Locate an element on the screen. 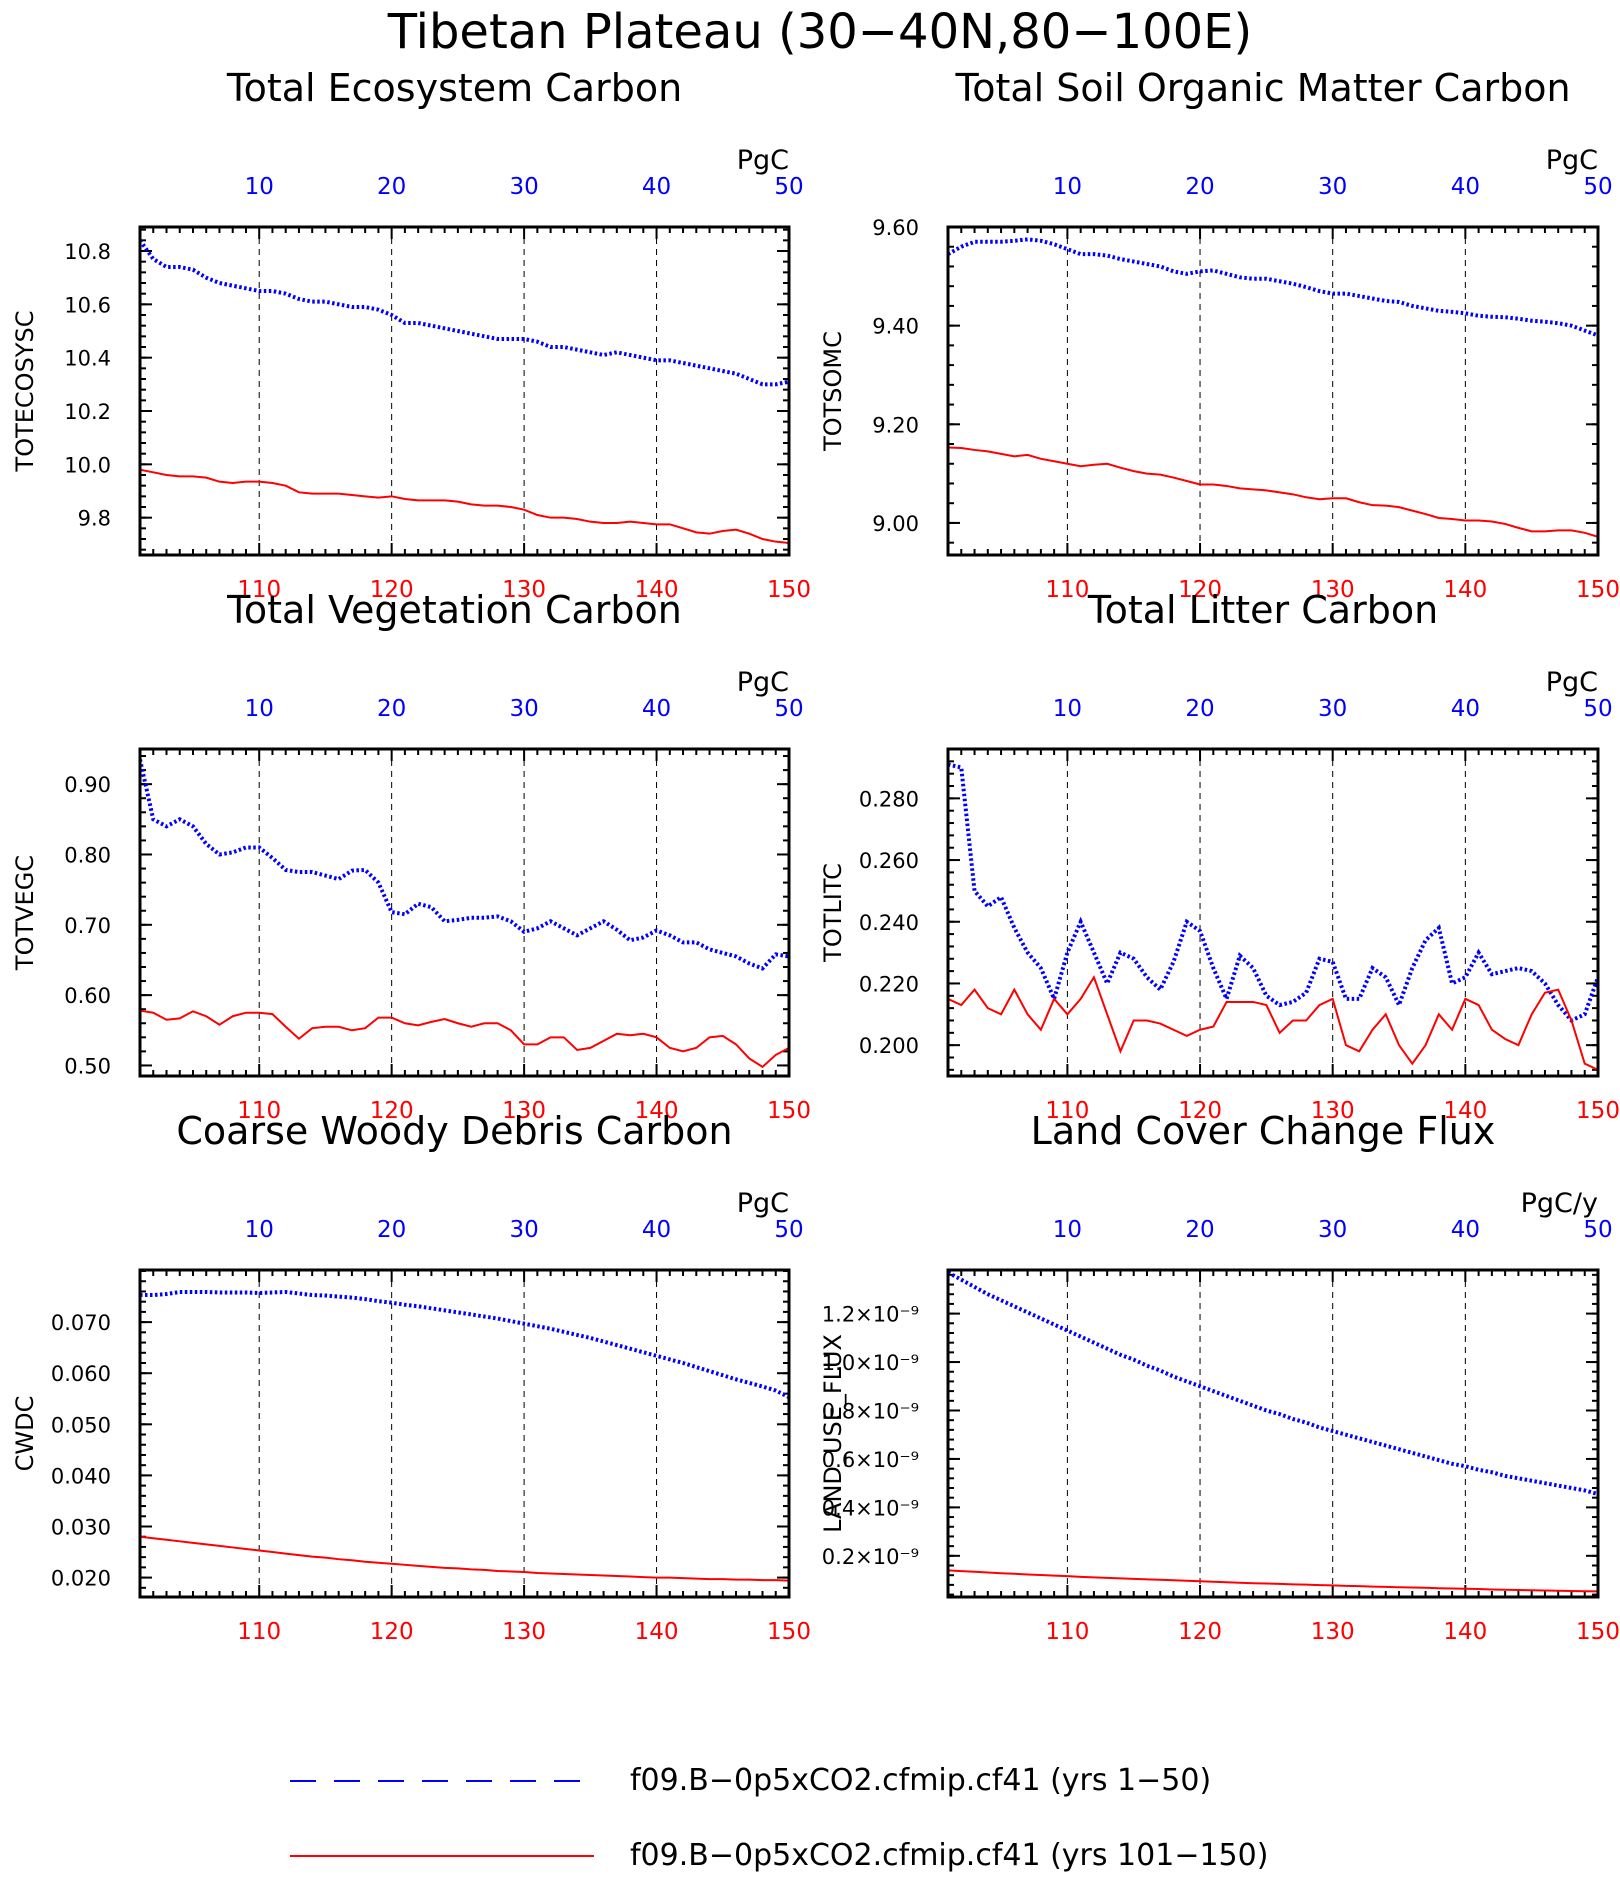 This screenshot has width=1620, height=1888. y-tick-label: 9.00 is located at coordinates (895, 524).